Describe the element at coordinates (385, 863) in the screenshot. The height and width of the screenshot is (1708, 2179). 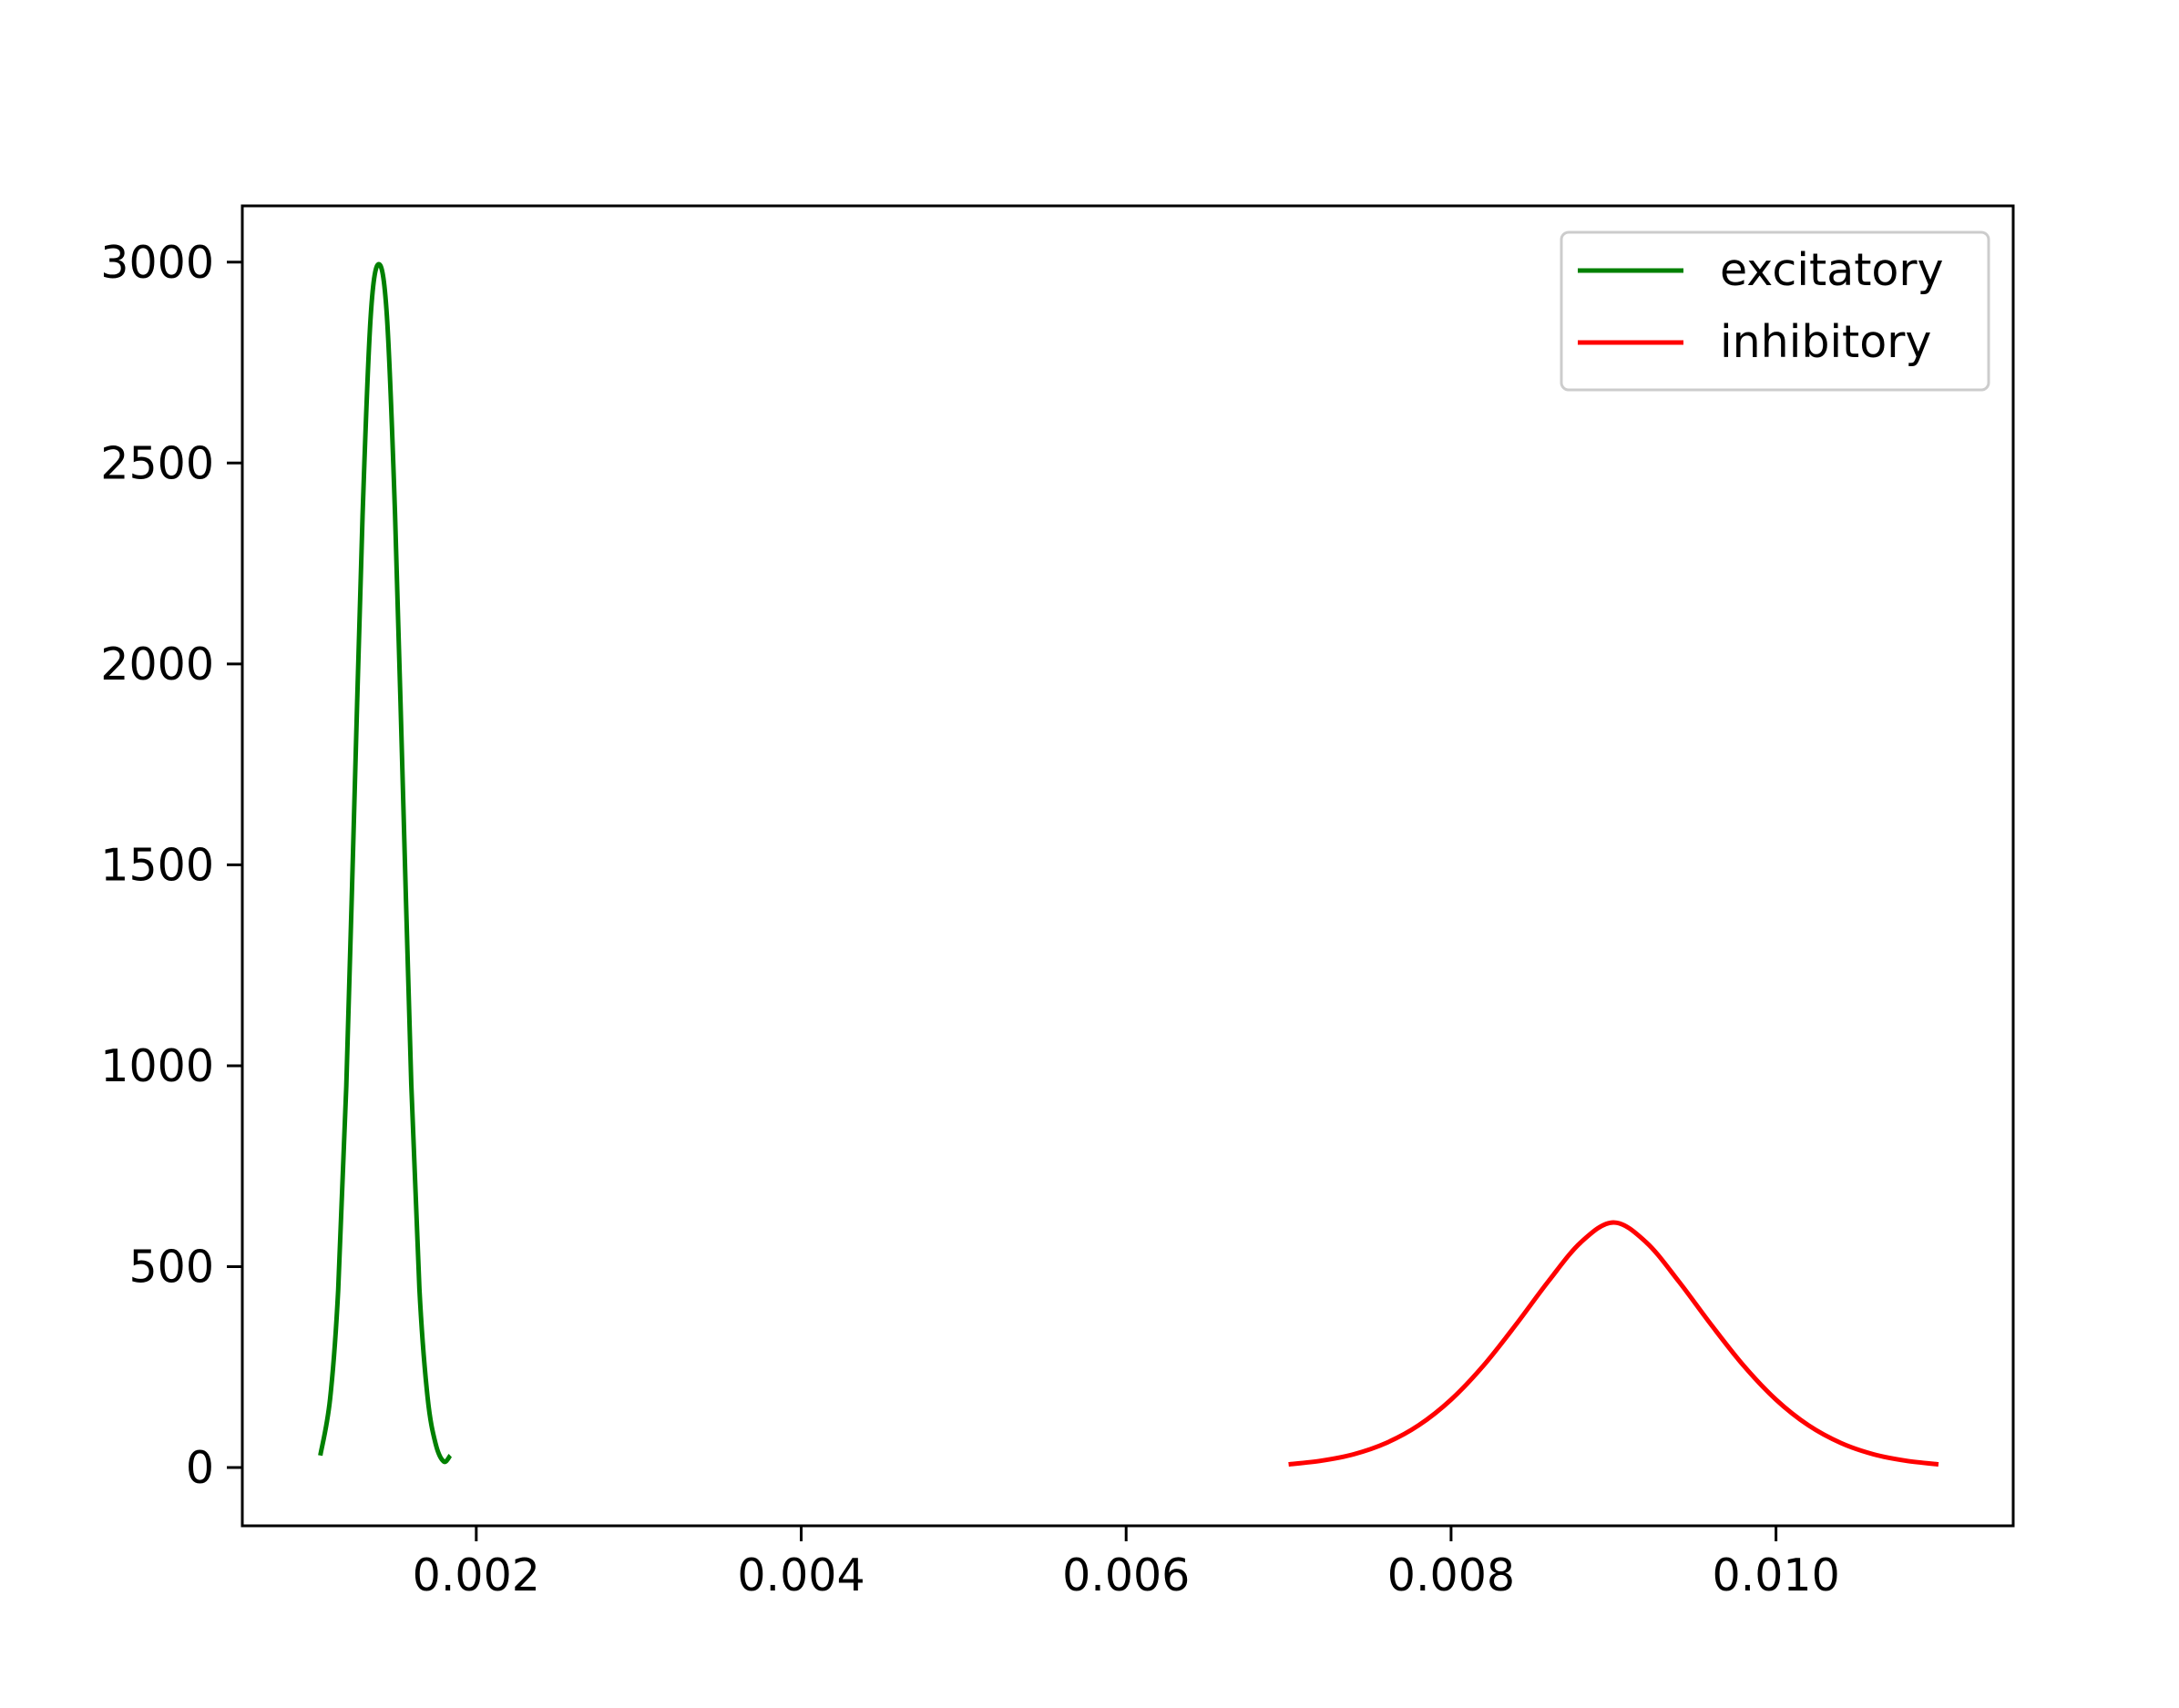
I see `series-line-excitatory` at that location.